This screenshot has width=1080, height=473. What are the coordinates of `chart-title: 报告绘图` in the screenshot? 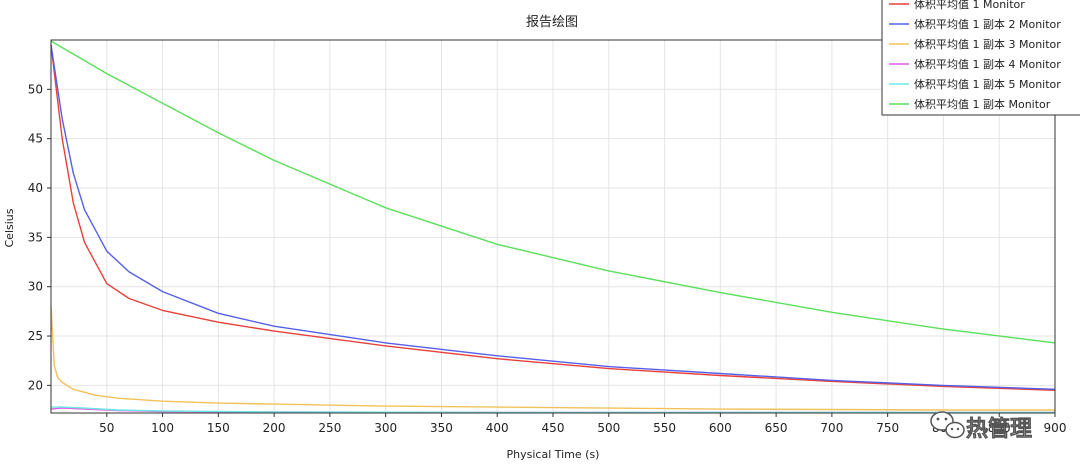 It's located at (552, 22).